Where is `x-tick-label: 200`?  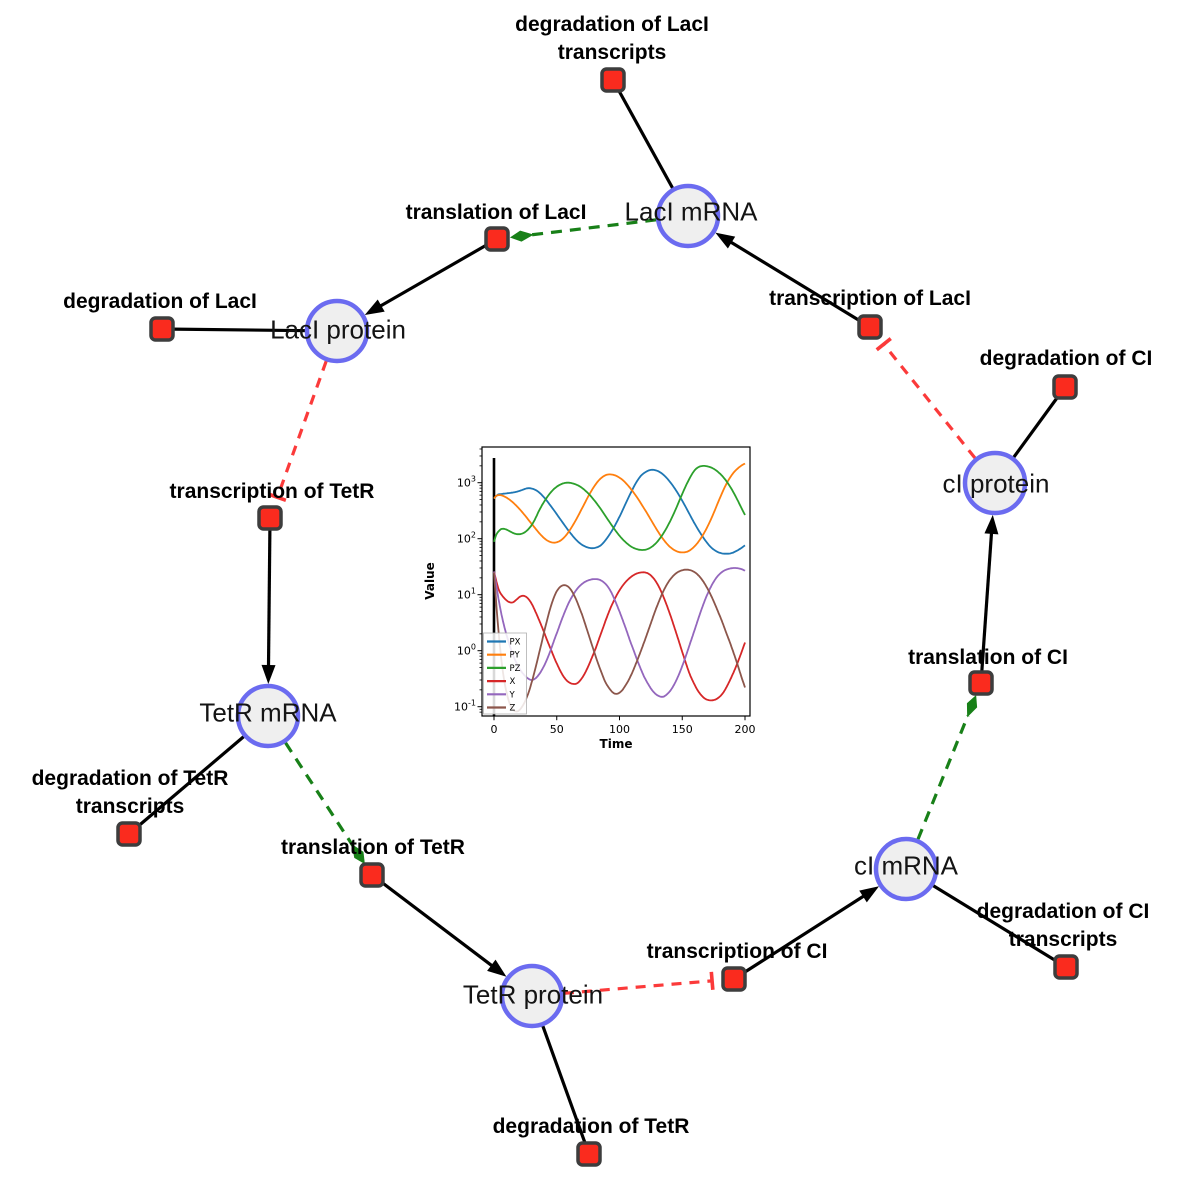 x-tick-label: 200 is located at coordinates (745, 729).